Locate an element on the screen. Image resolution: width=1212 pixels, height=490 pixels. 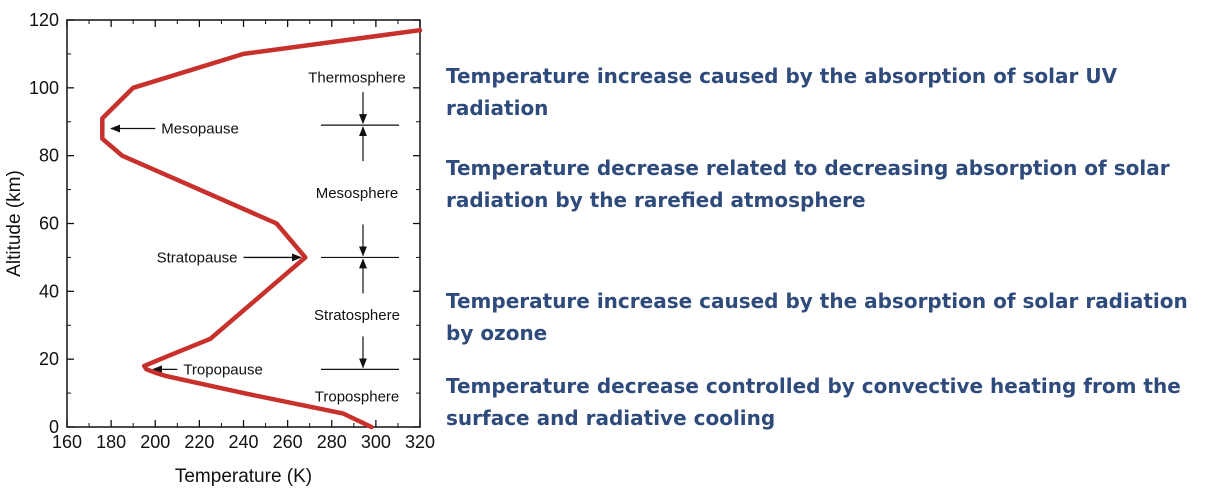
layer-label-thermosphere: Thermosphere is located at coordinates (357, 78).